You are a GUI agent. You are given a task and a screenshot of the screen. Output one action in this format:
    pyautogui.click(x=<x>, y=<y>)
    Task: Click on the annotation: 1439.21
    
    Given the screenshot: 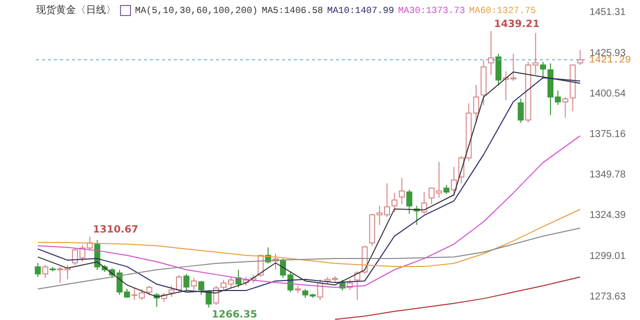 What is the action you would take?
    pyautogui.click(x=517, y=24)
    